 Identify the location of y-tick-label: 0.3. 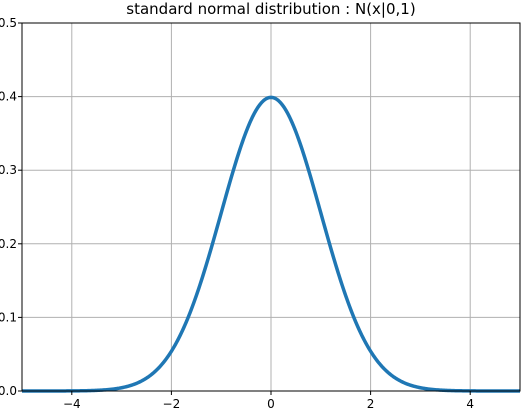
(8, 170).